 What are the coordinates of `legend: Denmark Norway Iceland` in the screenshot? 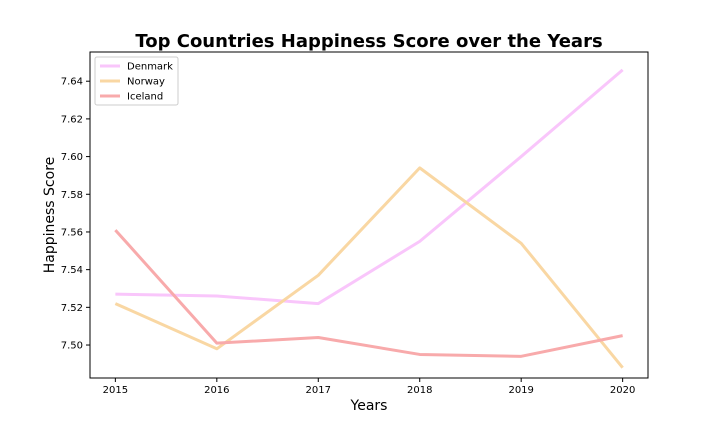 It's located at (136, 81).